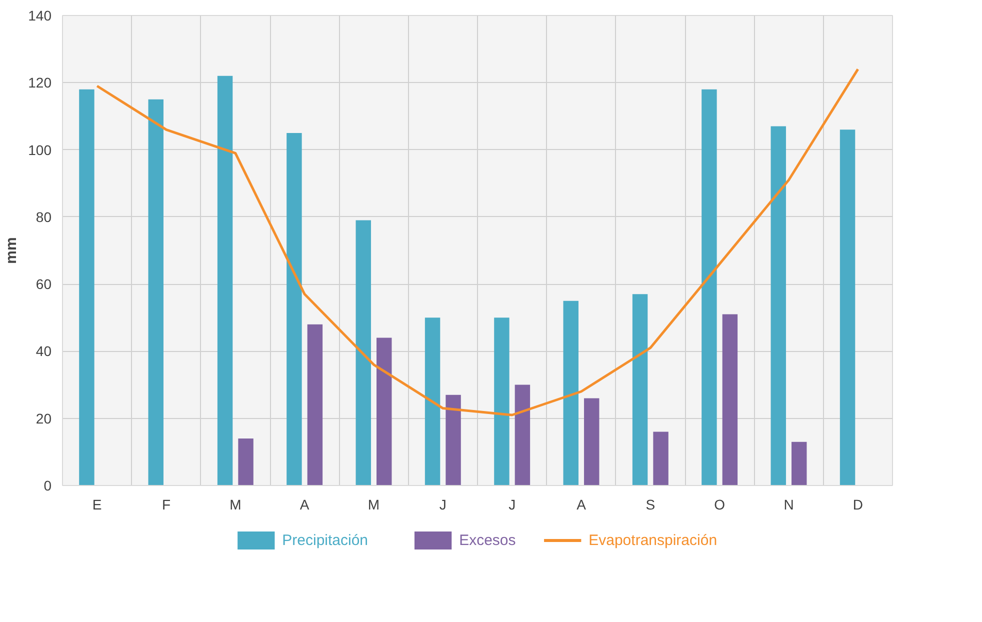  Describe the element at coordinates (44, 351) in the screenshot. I see `y-tick-label: 40` at that location.